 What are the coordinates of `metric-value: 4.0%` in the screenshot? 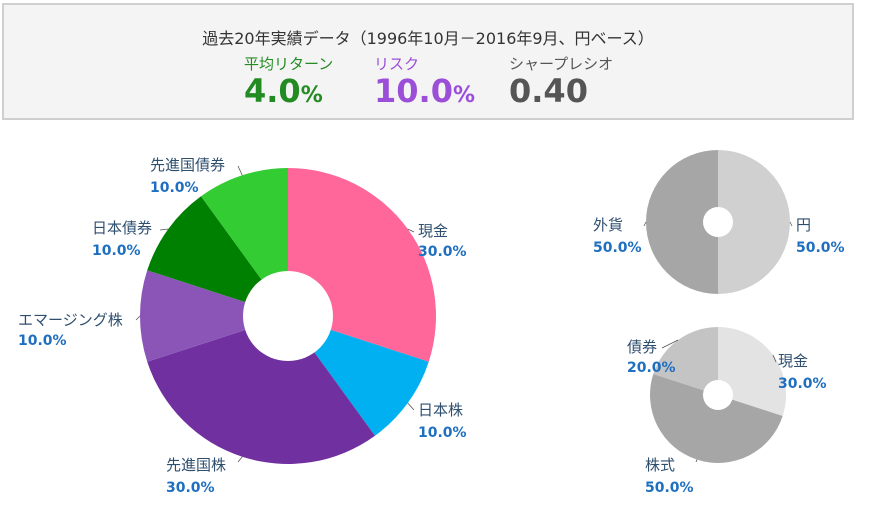 It's located at (288, 93).